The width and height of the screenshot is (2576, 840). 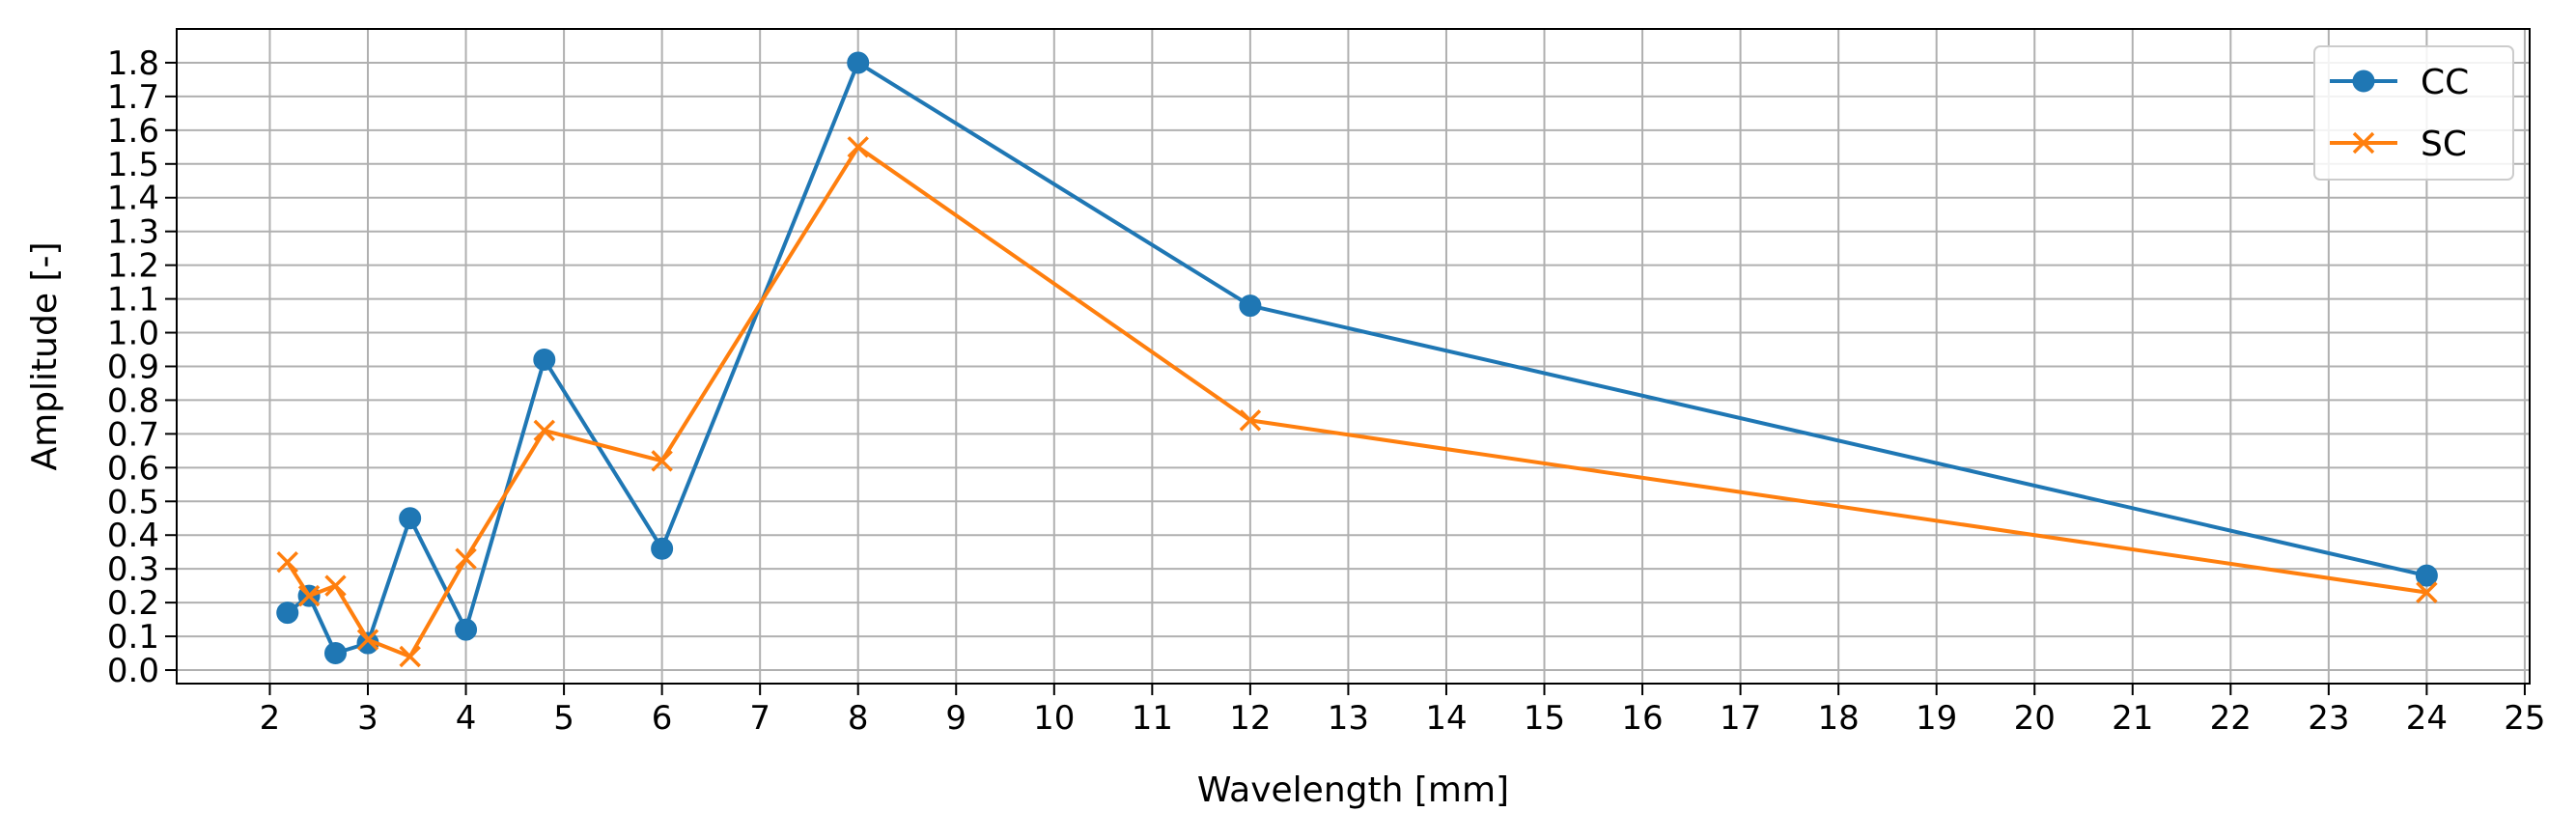 I want to click on legend-marker-sc, so click(x=2364, y=142).